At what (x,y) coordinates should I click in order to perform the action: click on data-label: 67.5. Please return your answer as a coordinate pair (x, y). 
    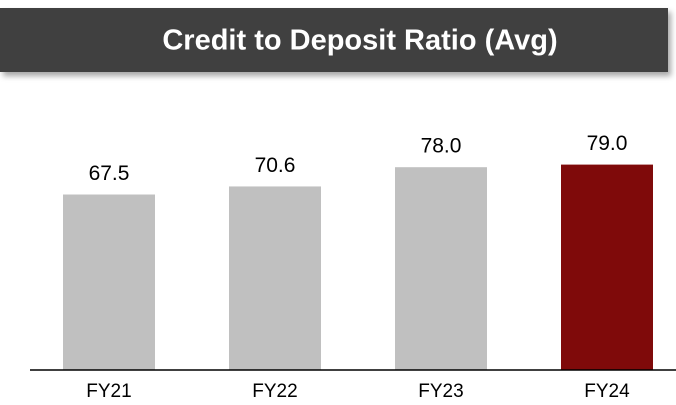
    Looking at the image, I should click on (109, 173).